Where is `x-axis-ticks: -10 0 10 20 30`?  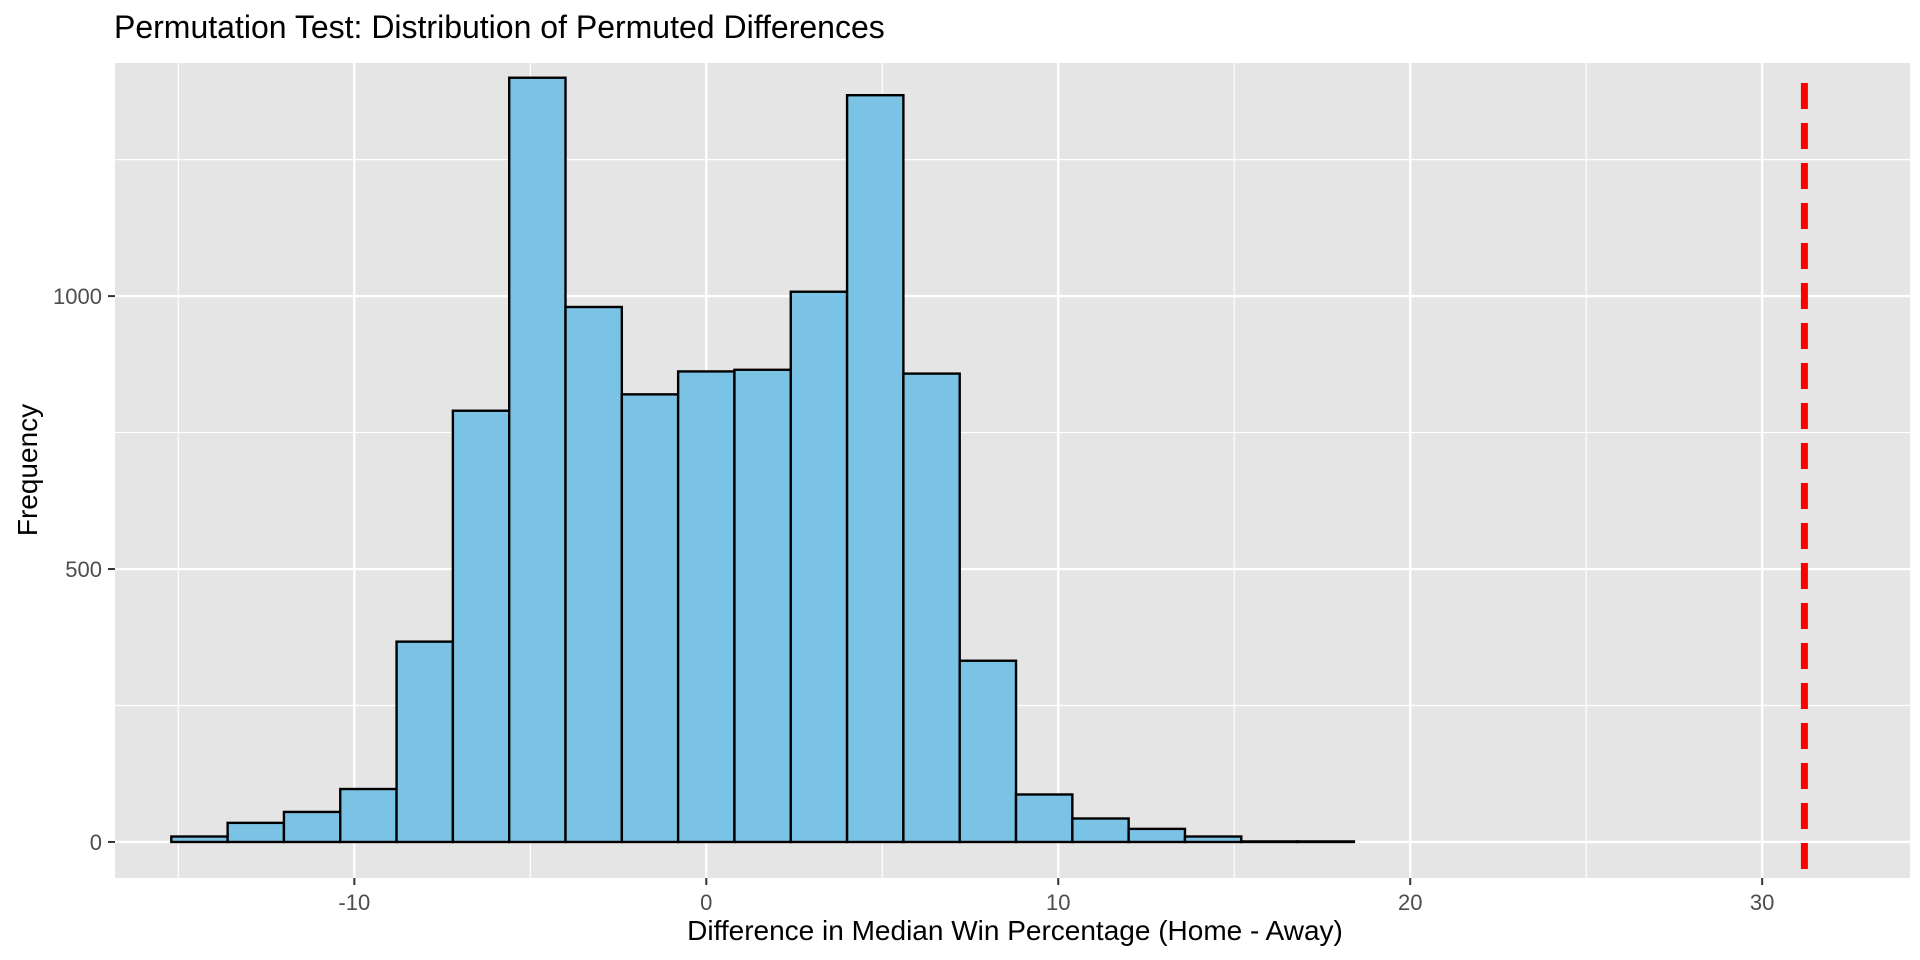 x-axis-ticks: -10 0 10 20 30 is located at coordinates (1056, 896).